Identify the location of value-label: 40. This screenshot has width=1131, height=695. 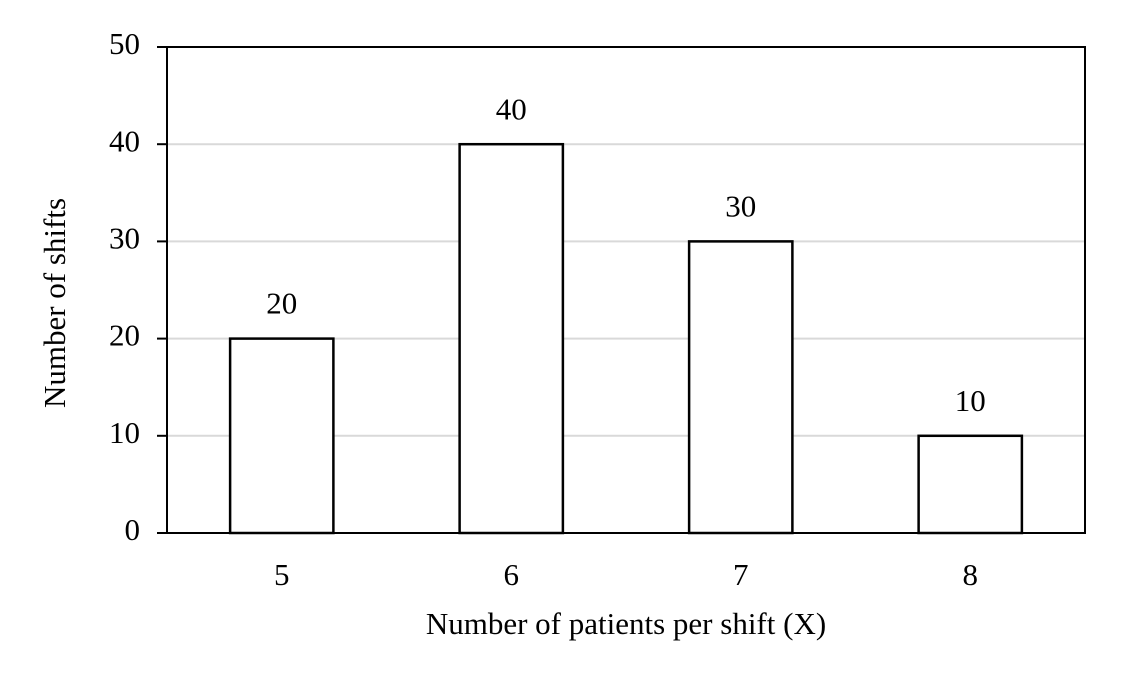
(511, 108).